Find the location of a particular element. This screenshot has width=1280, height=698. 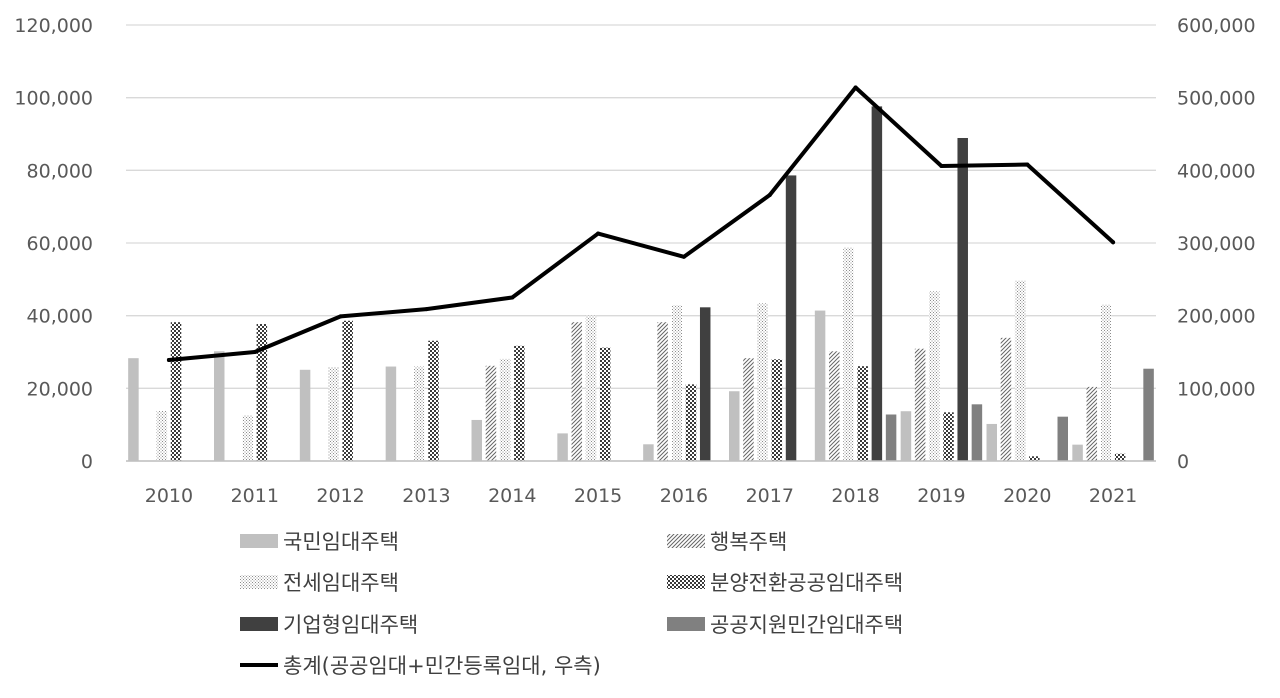

y-left-tick-label: 100,000 is located at coordinates (53, 99).